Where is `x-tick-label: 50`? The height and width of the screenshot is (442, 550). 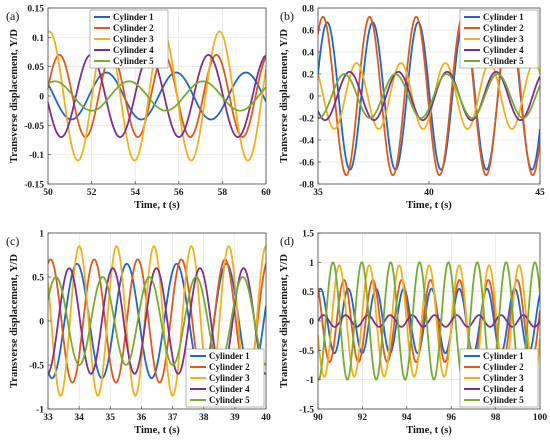
x-tick-label: 50 is located at coordinates (48, 193).